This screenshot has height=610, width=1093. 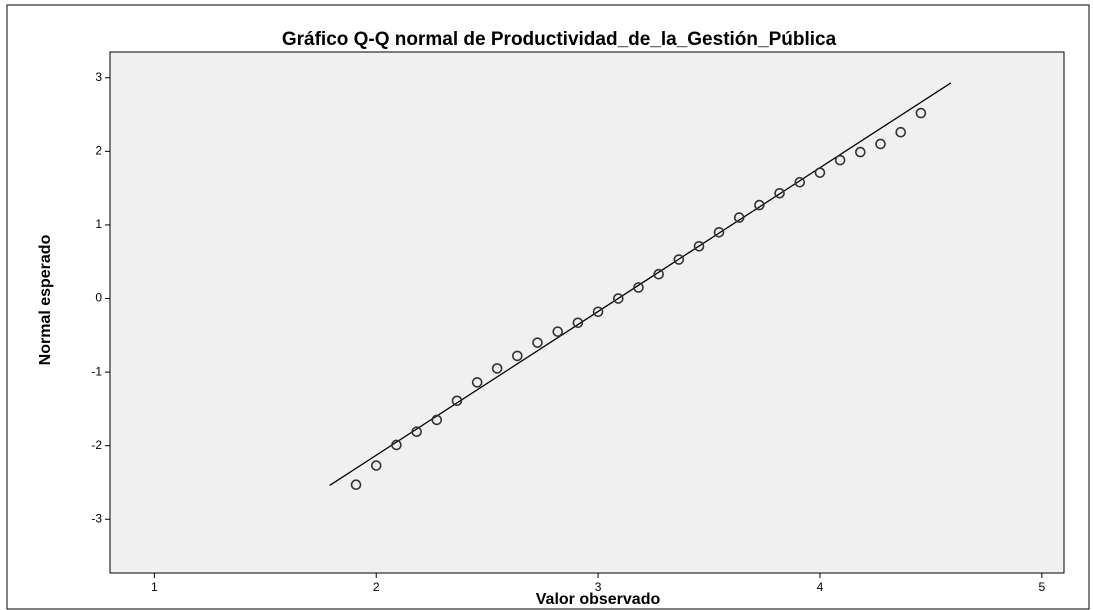 I want to click on x-axis-label: Valor observado, so click(x=598, y=599).